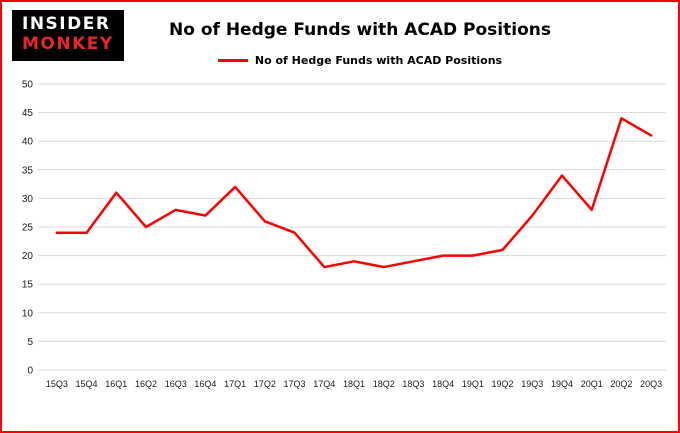  What do you see at coordinates (30, 342) in the screenshot?
I see `y-tick-label: 5` at bounding box center [30, 342].